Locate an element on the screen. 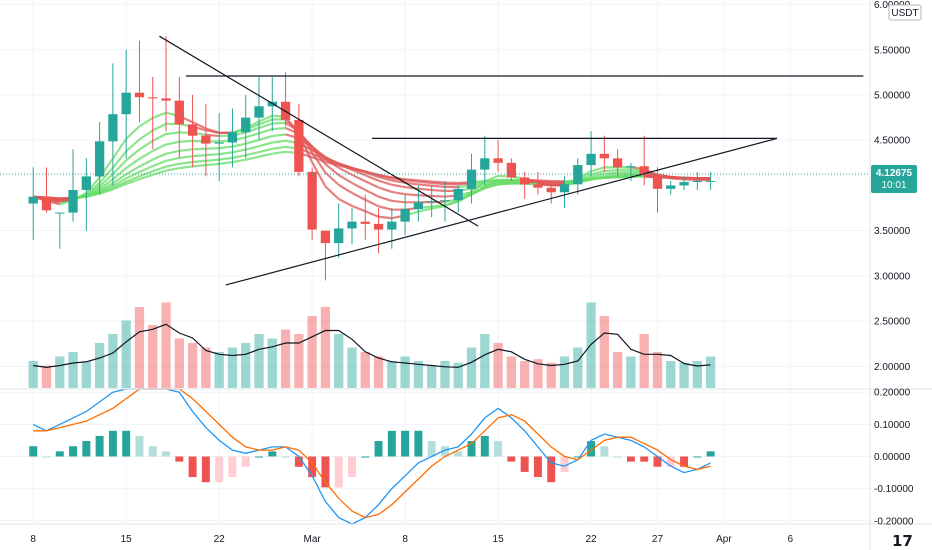 The width and height of the screenshot is (932, 550). indicator-tick-label: 0.20000 is located at coordinates (892, 393).